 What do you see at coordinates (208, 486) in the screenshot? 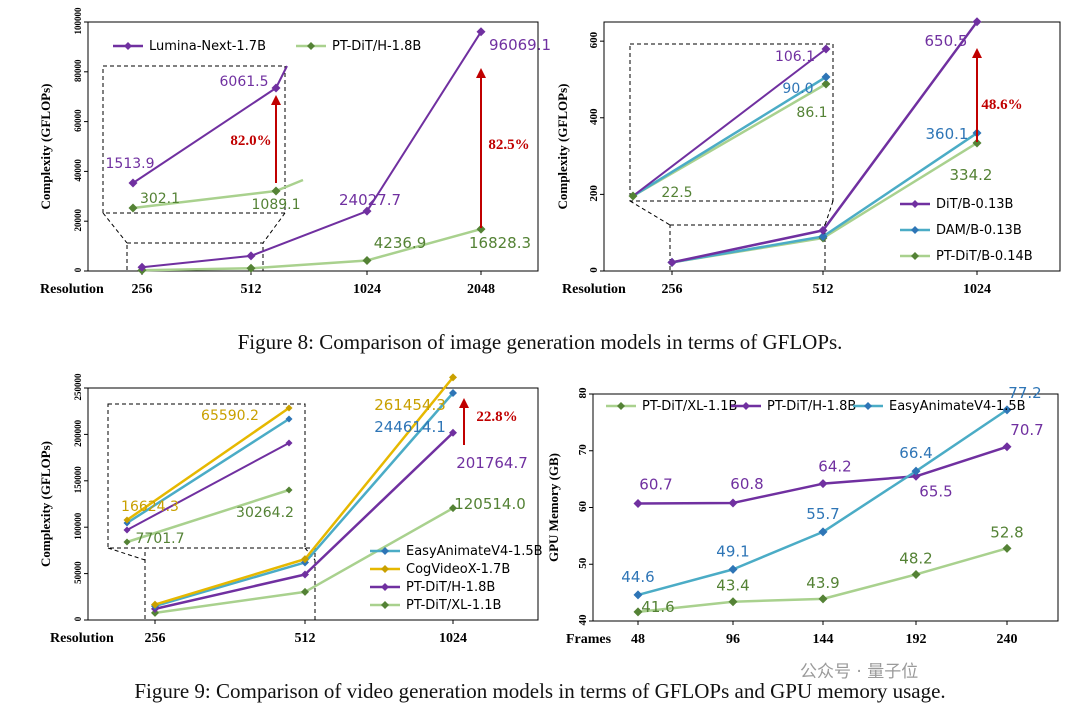
I see `inset-line-pt-dit-h` at bounding box center [208, 486].